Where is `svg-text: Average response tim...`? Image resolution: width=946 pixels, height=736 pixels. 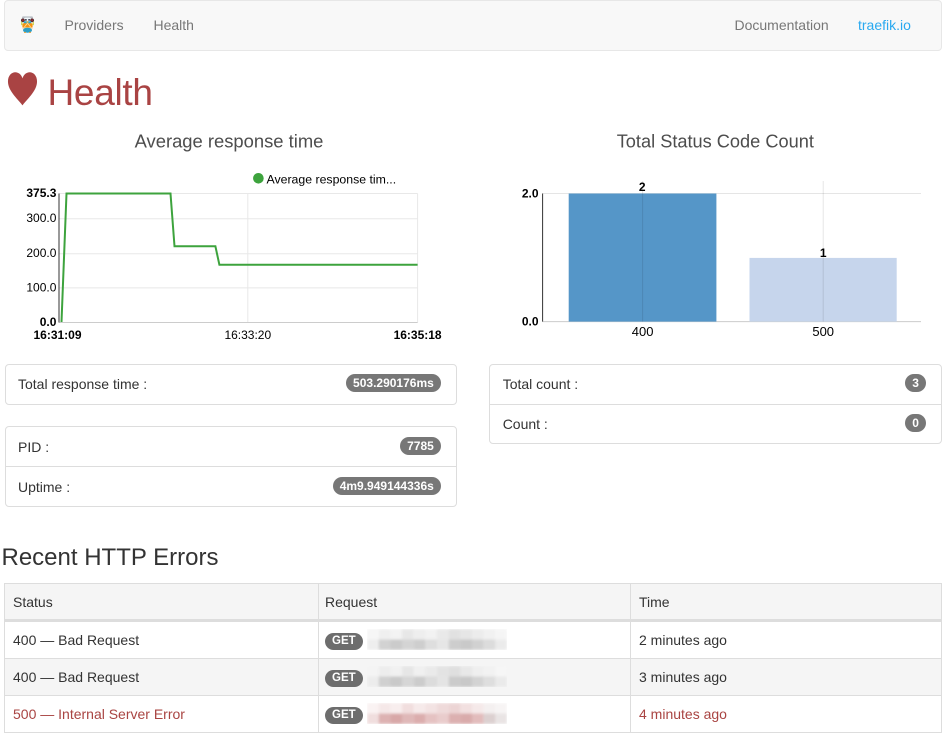 svg-text: Average response tim... is located at coordinates (332, 180).